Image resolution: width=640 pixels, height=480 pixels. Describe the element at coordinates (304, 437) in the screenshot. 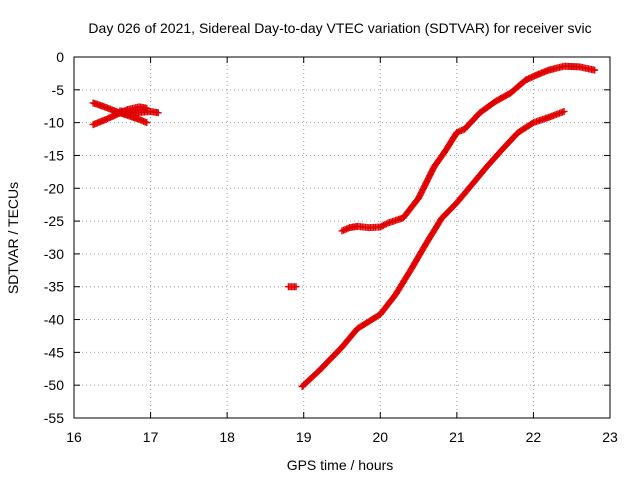

I see `x-tick-label: 19` at that location.